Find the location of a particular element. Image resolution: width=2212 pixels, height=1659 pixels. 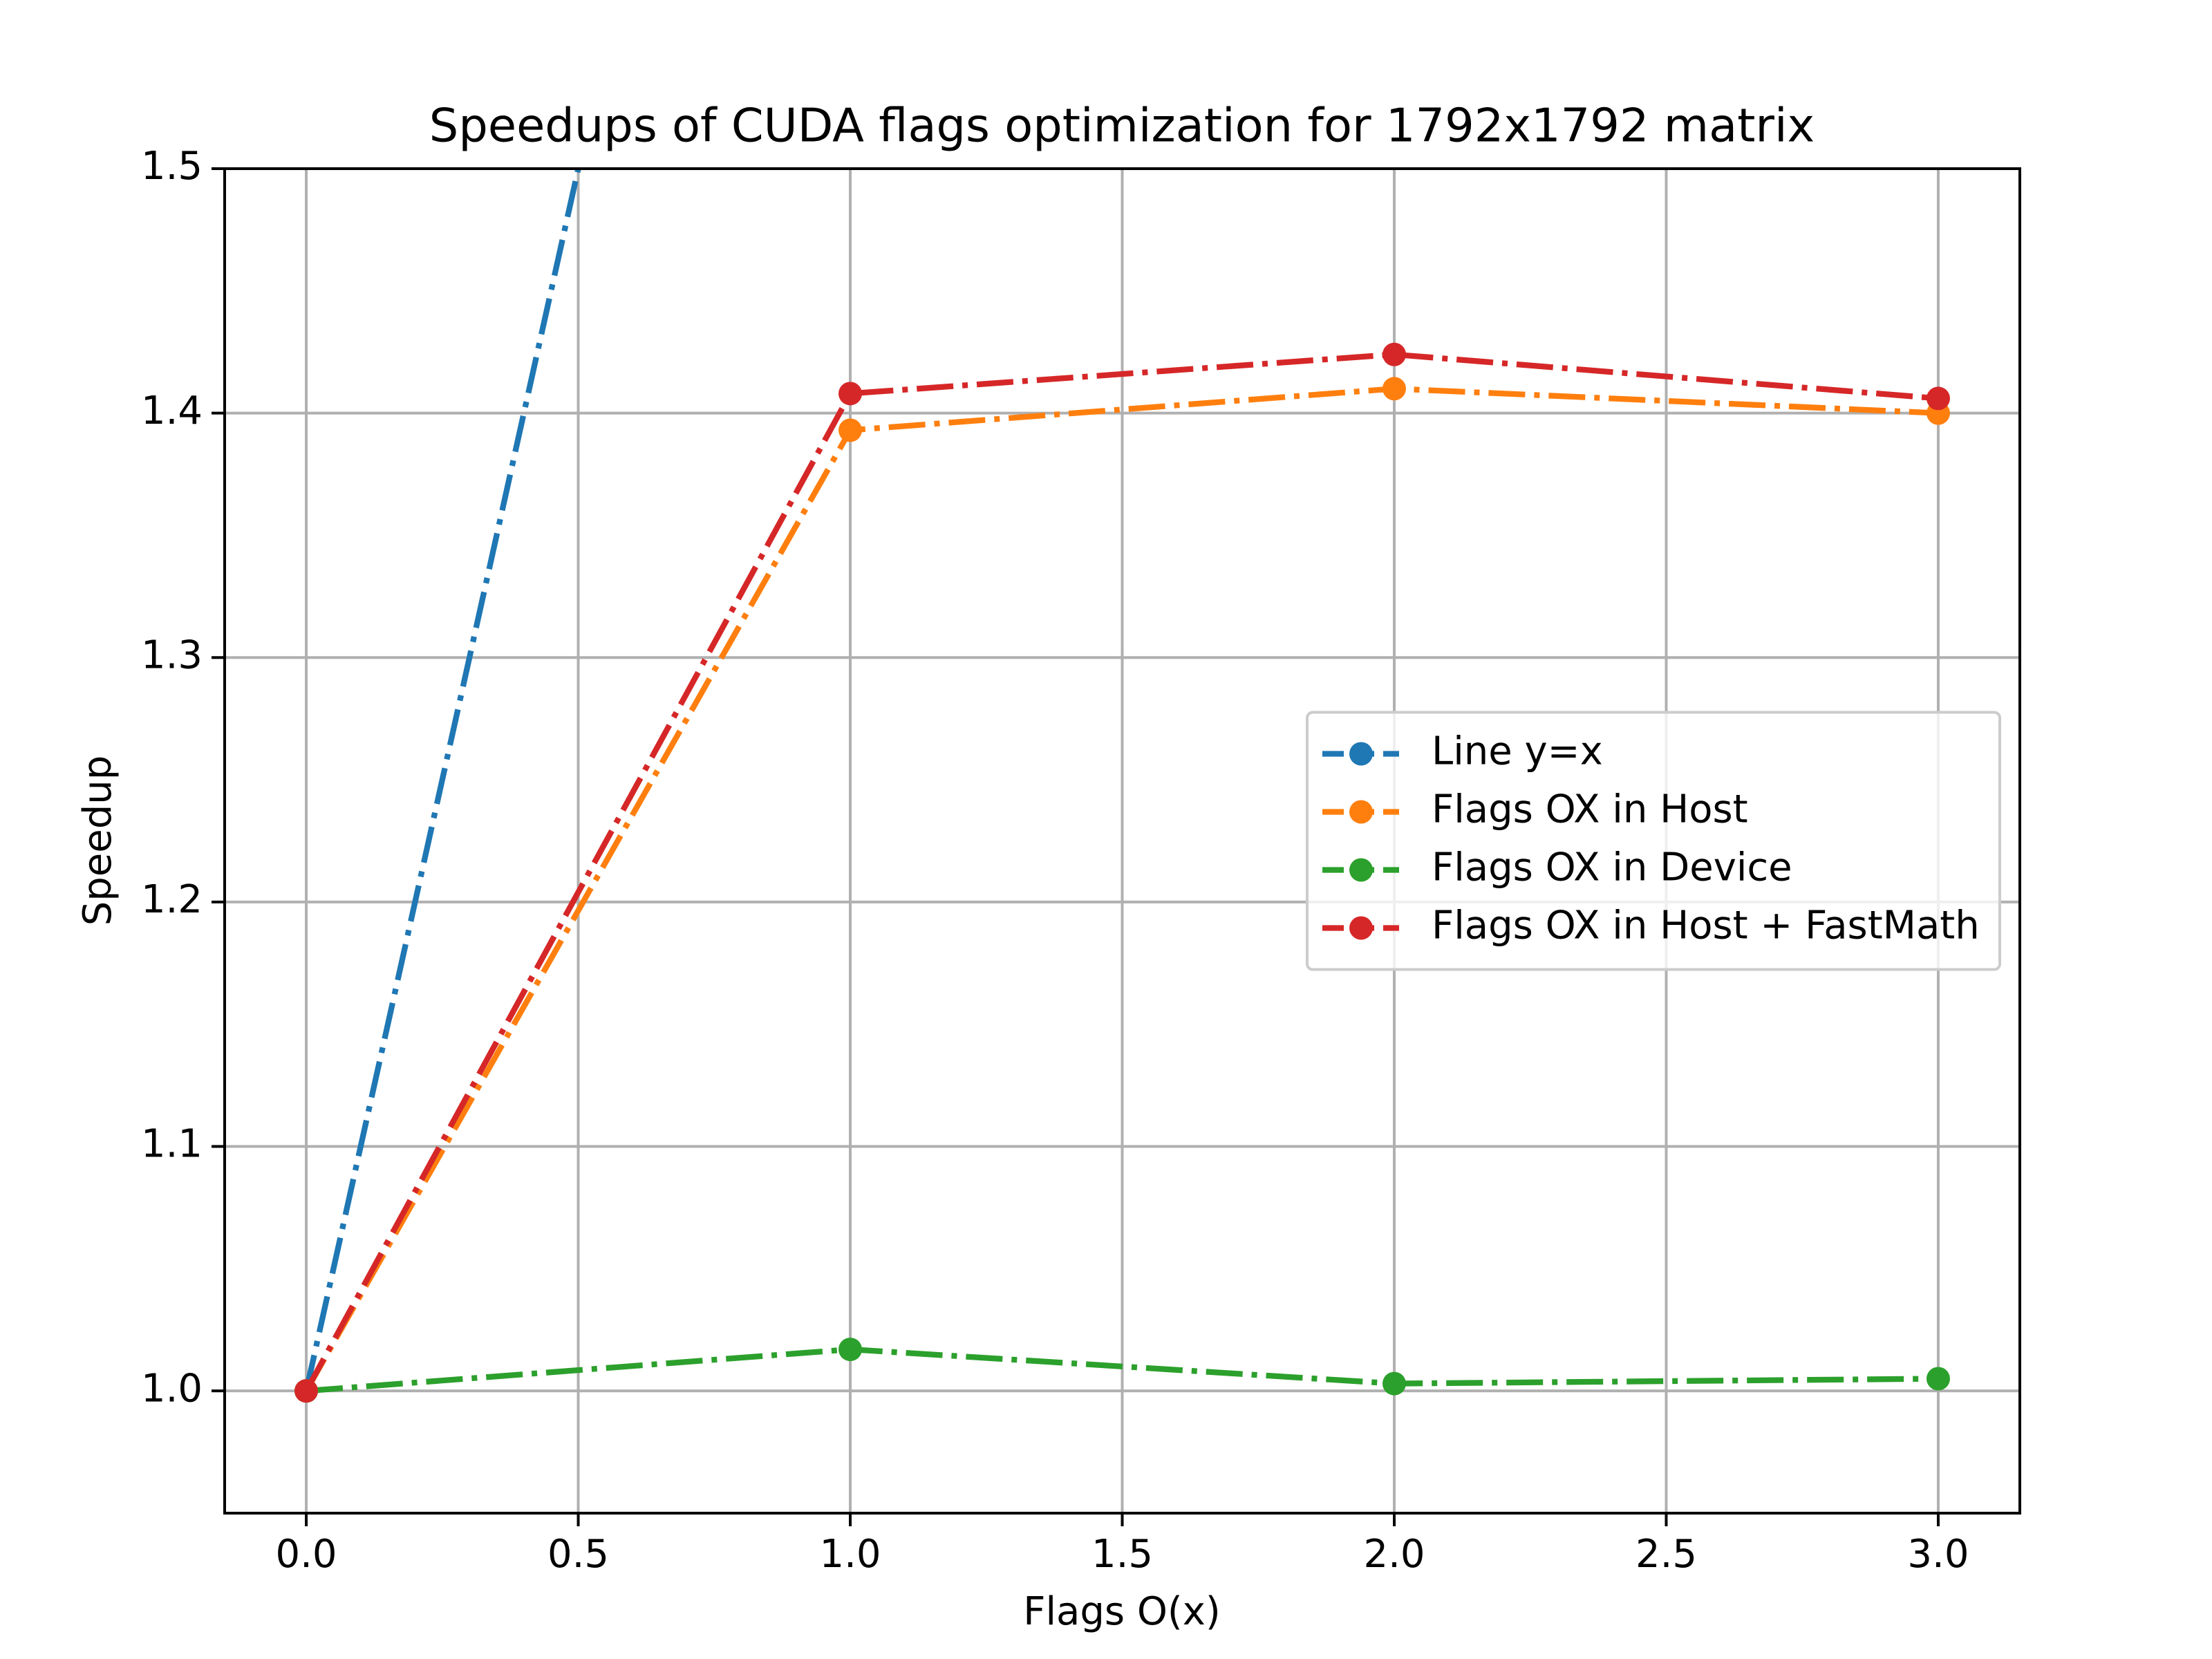

legend-label: Flags OX in Host + FastMath is located at coordinates (1706, 925).